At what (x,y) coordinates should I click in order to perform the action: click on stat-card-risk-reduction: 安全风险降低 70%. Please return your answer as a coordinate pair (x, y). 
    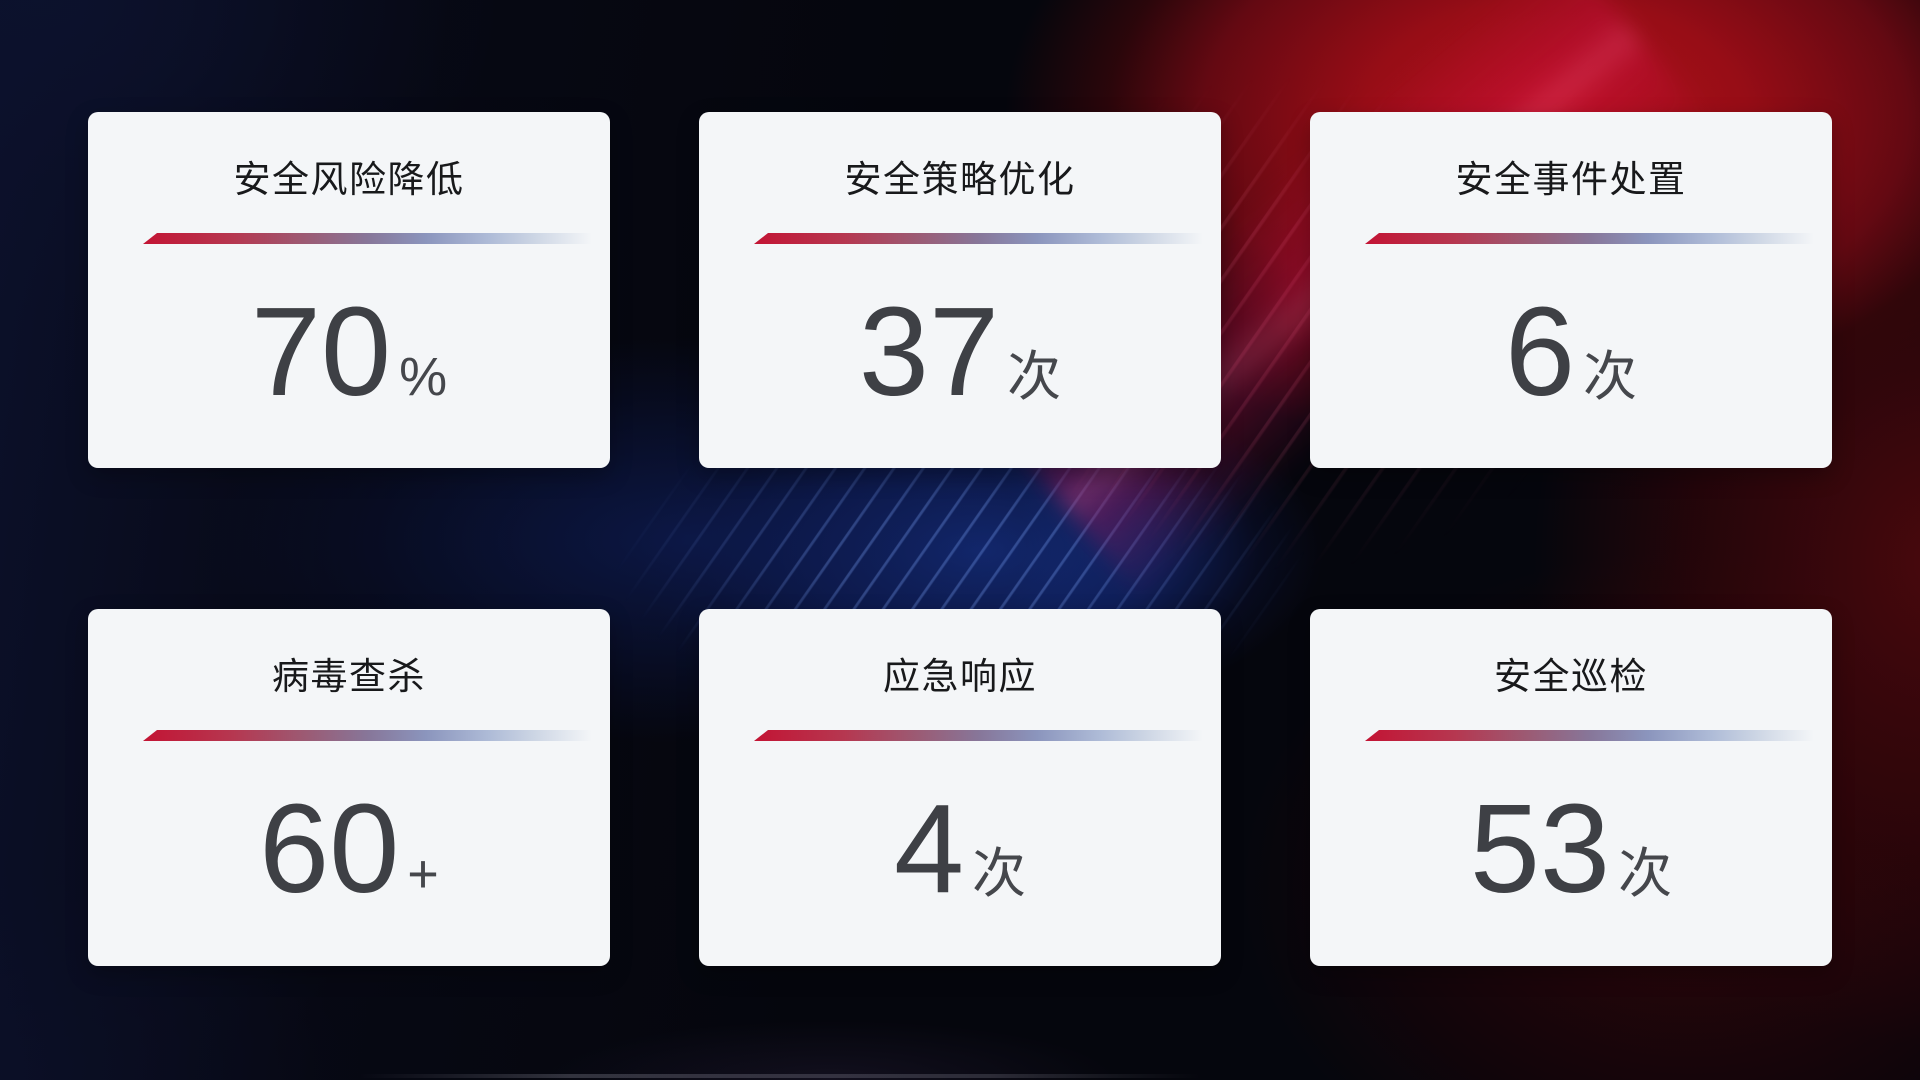
    Looking at the image, I should click on (349, 290).